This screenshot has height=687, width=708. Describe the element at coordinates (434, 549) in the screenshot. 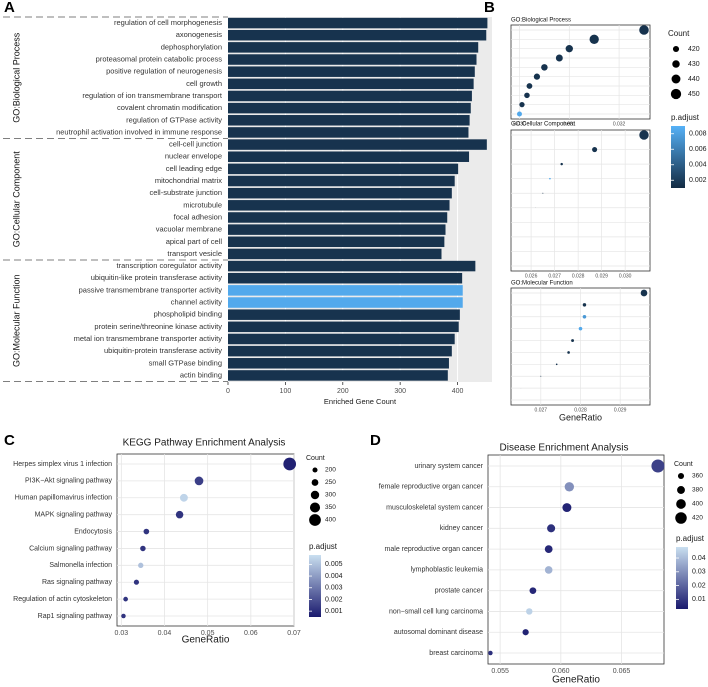

I see `d-category-label: male reproductive organ cancer` at that location.